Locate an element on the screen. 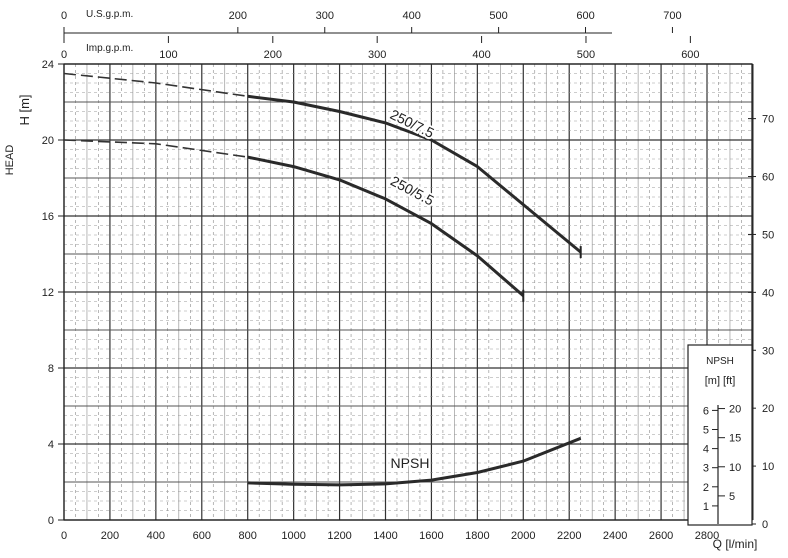  npsh-m-label: 2 is located at coordinates (706, 488).